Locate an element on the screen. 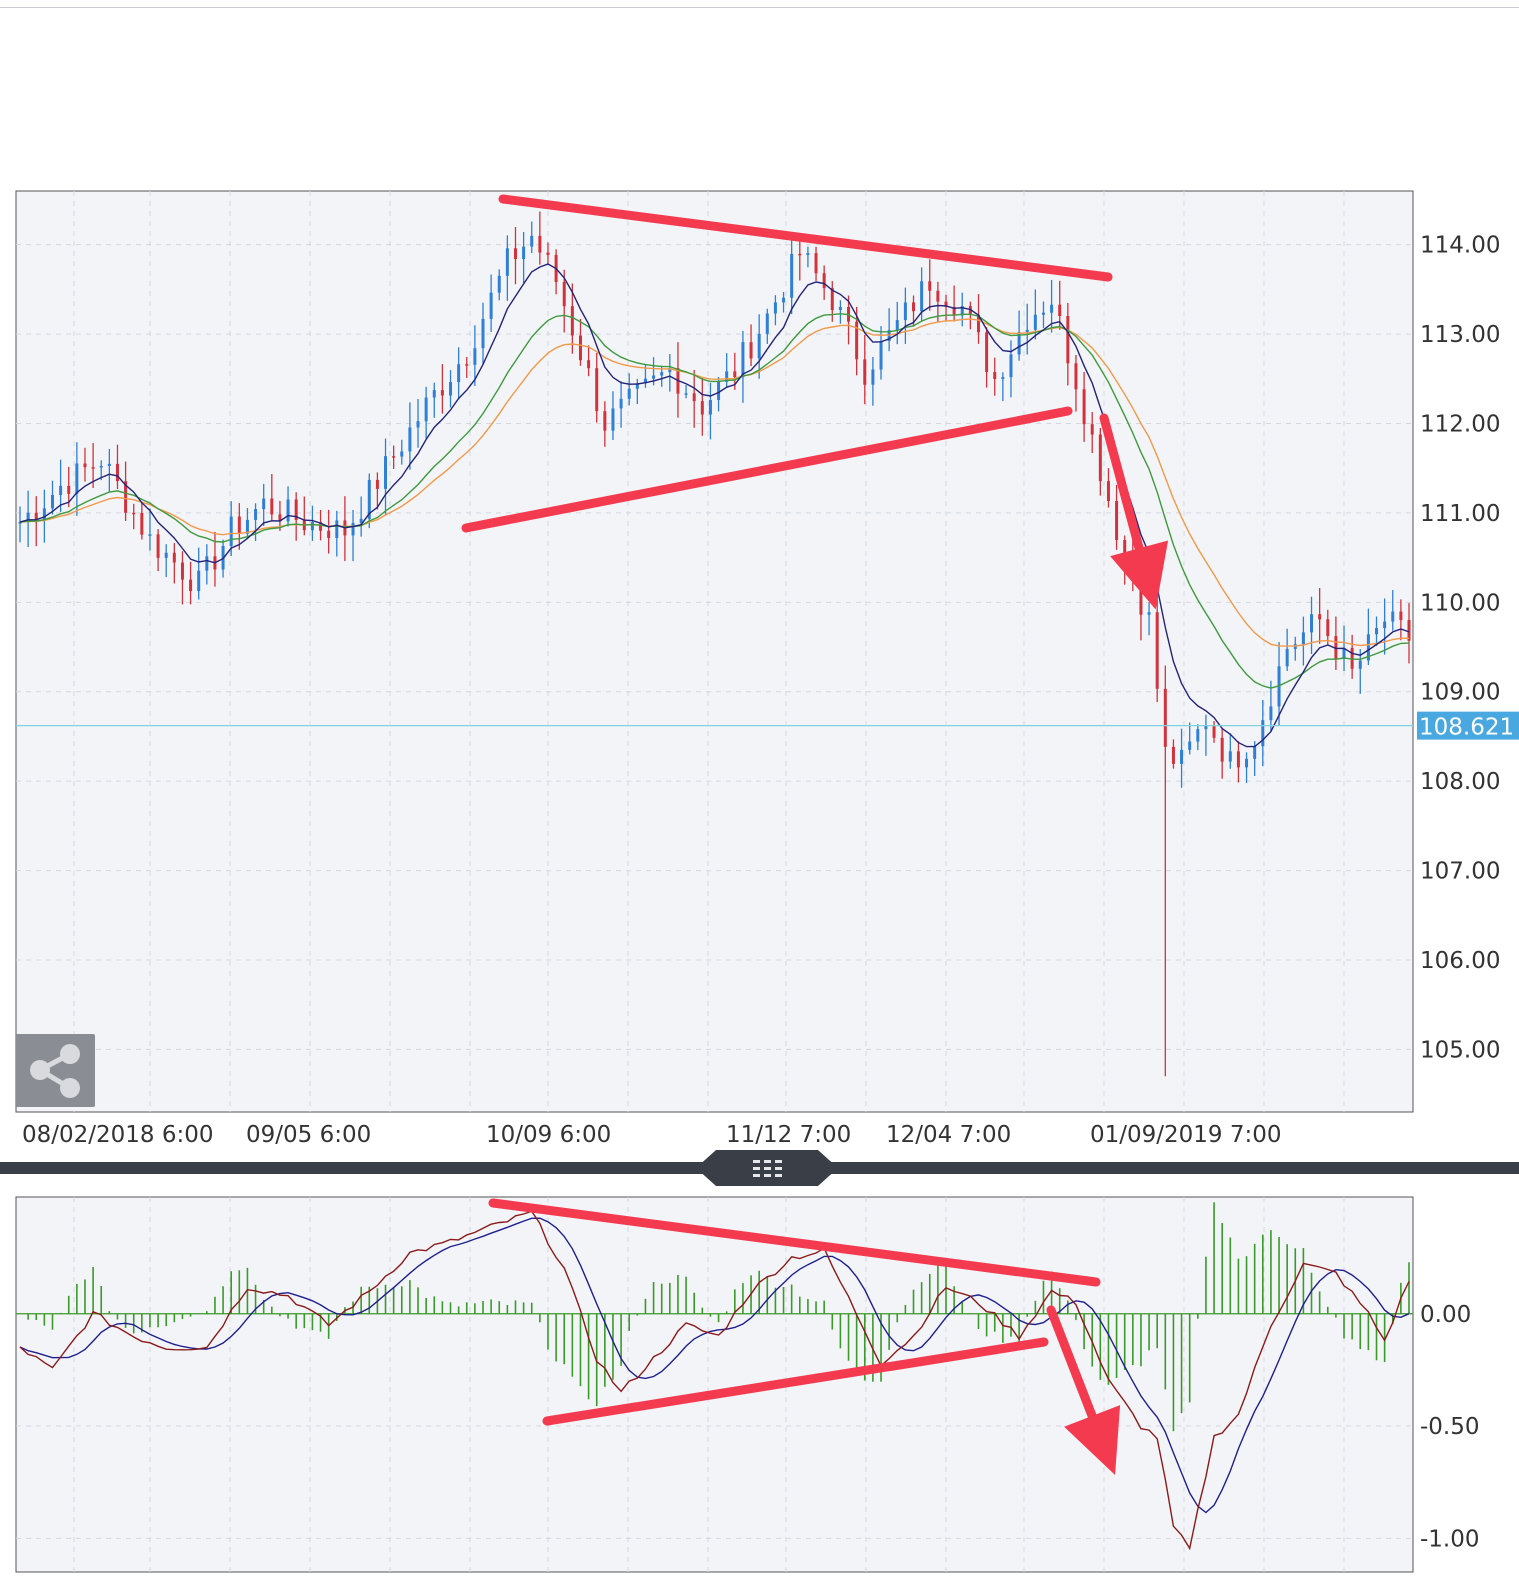 The width and height of the screenshot is (1519, 1583). price-tick-label: 114.00 is located at coordinates (1460, 246).